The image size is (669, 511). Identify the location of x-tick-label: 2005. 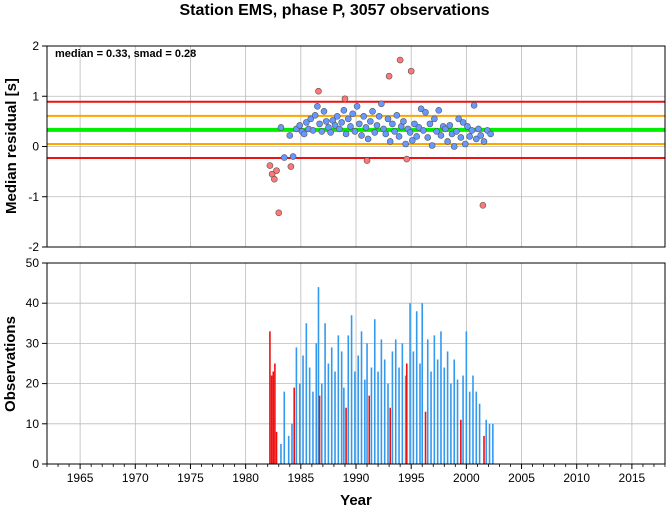
(521, 478).